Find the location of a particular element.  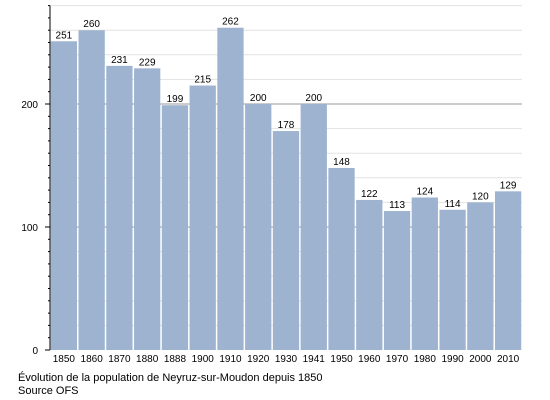

x-tick-label: 1910 is located at coordinates (230, 359).